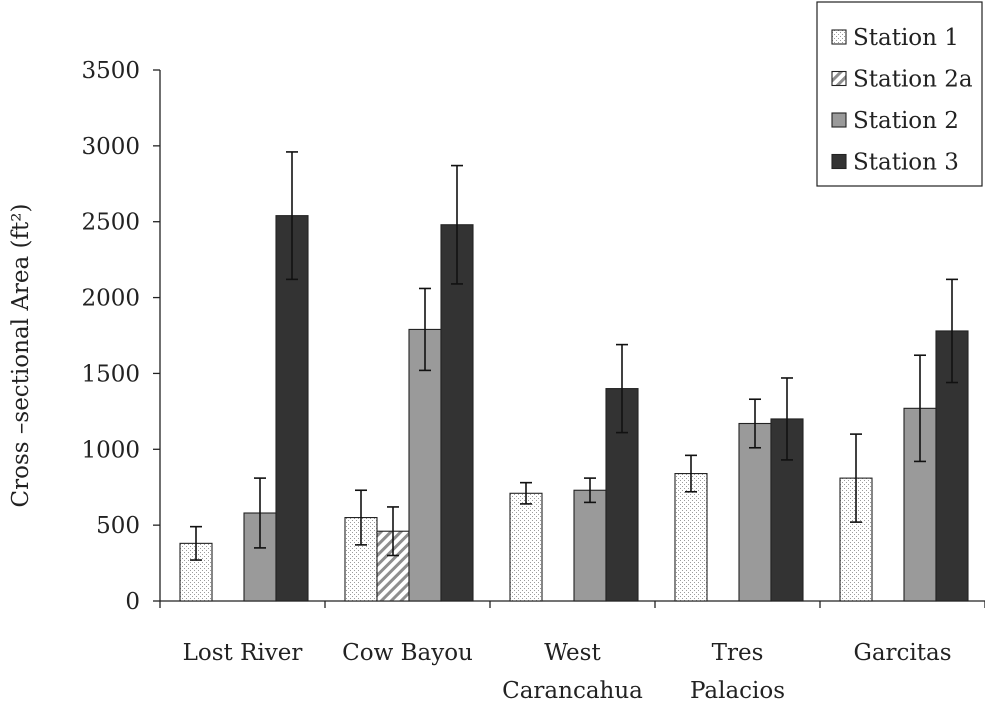  What do you see at coordinates (407, 653) in the screenshot?
I see `x-category-label: Cow Bayou` at bounding box center [407, 653].